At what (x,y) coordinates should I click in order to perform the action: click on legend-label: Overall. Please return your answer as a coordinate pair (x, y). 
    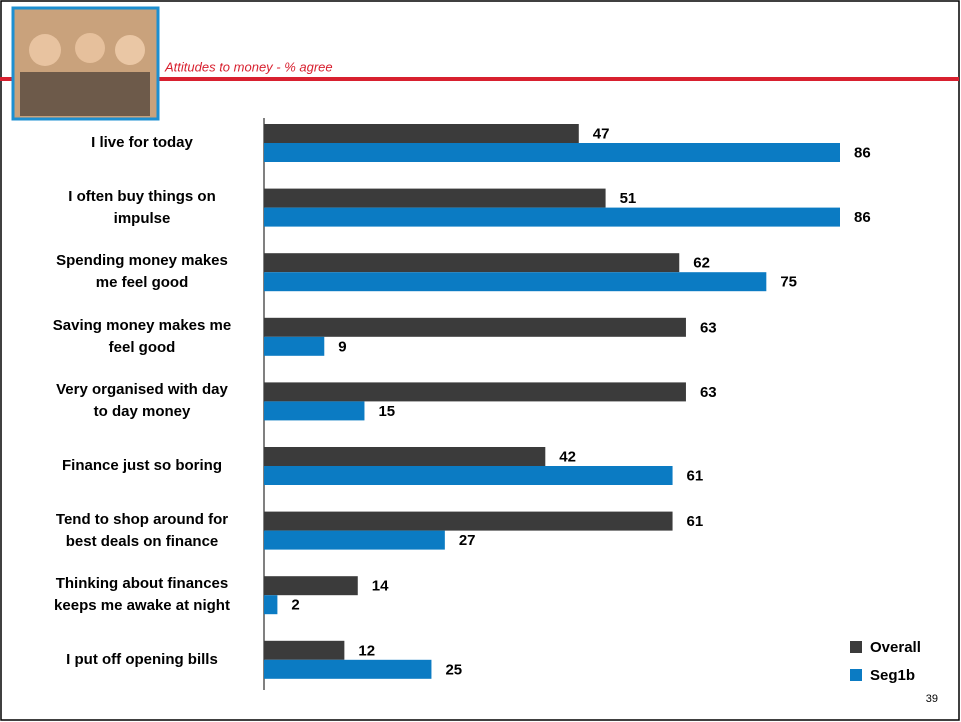
    Looking at the image, I should click on (895, 647).